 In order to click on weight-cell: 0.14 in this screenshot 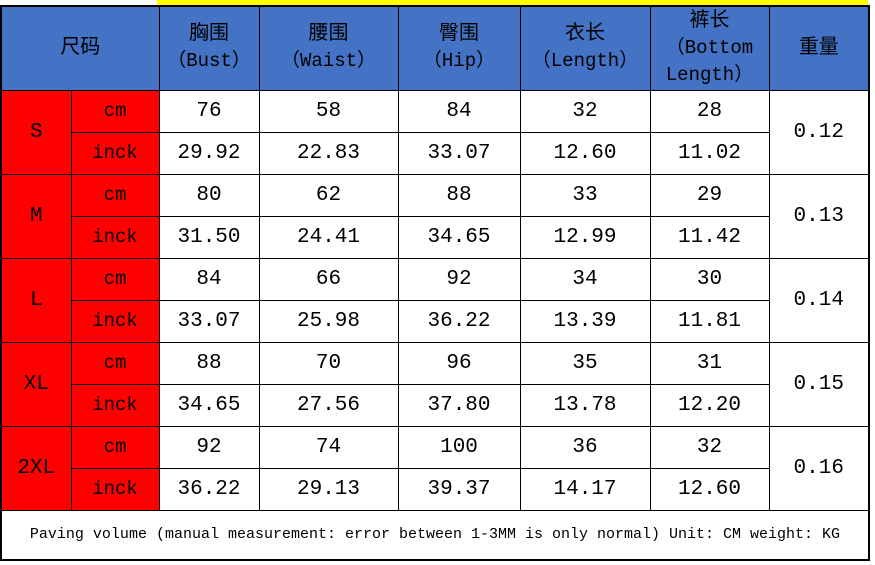, I will do `click(819, 300)`.